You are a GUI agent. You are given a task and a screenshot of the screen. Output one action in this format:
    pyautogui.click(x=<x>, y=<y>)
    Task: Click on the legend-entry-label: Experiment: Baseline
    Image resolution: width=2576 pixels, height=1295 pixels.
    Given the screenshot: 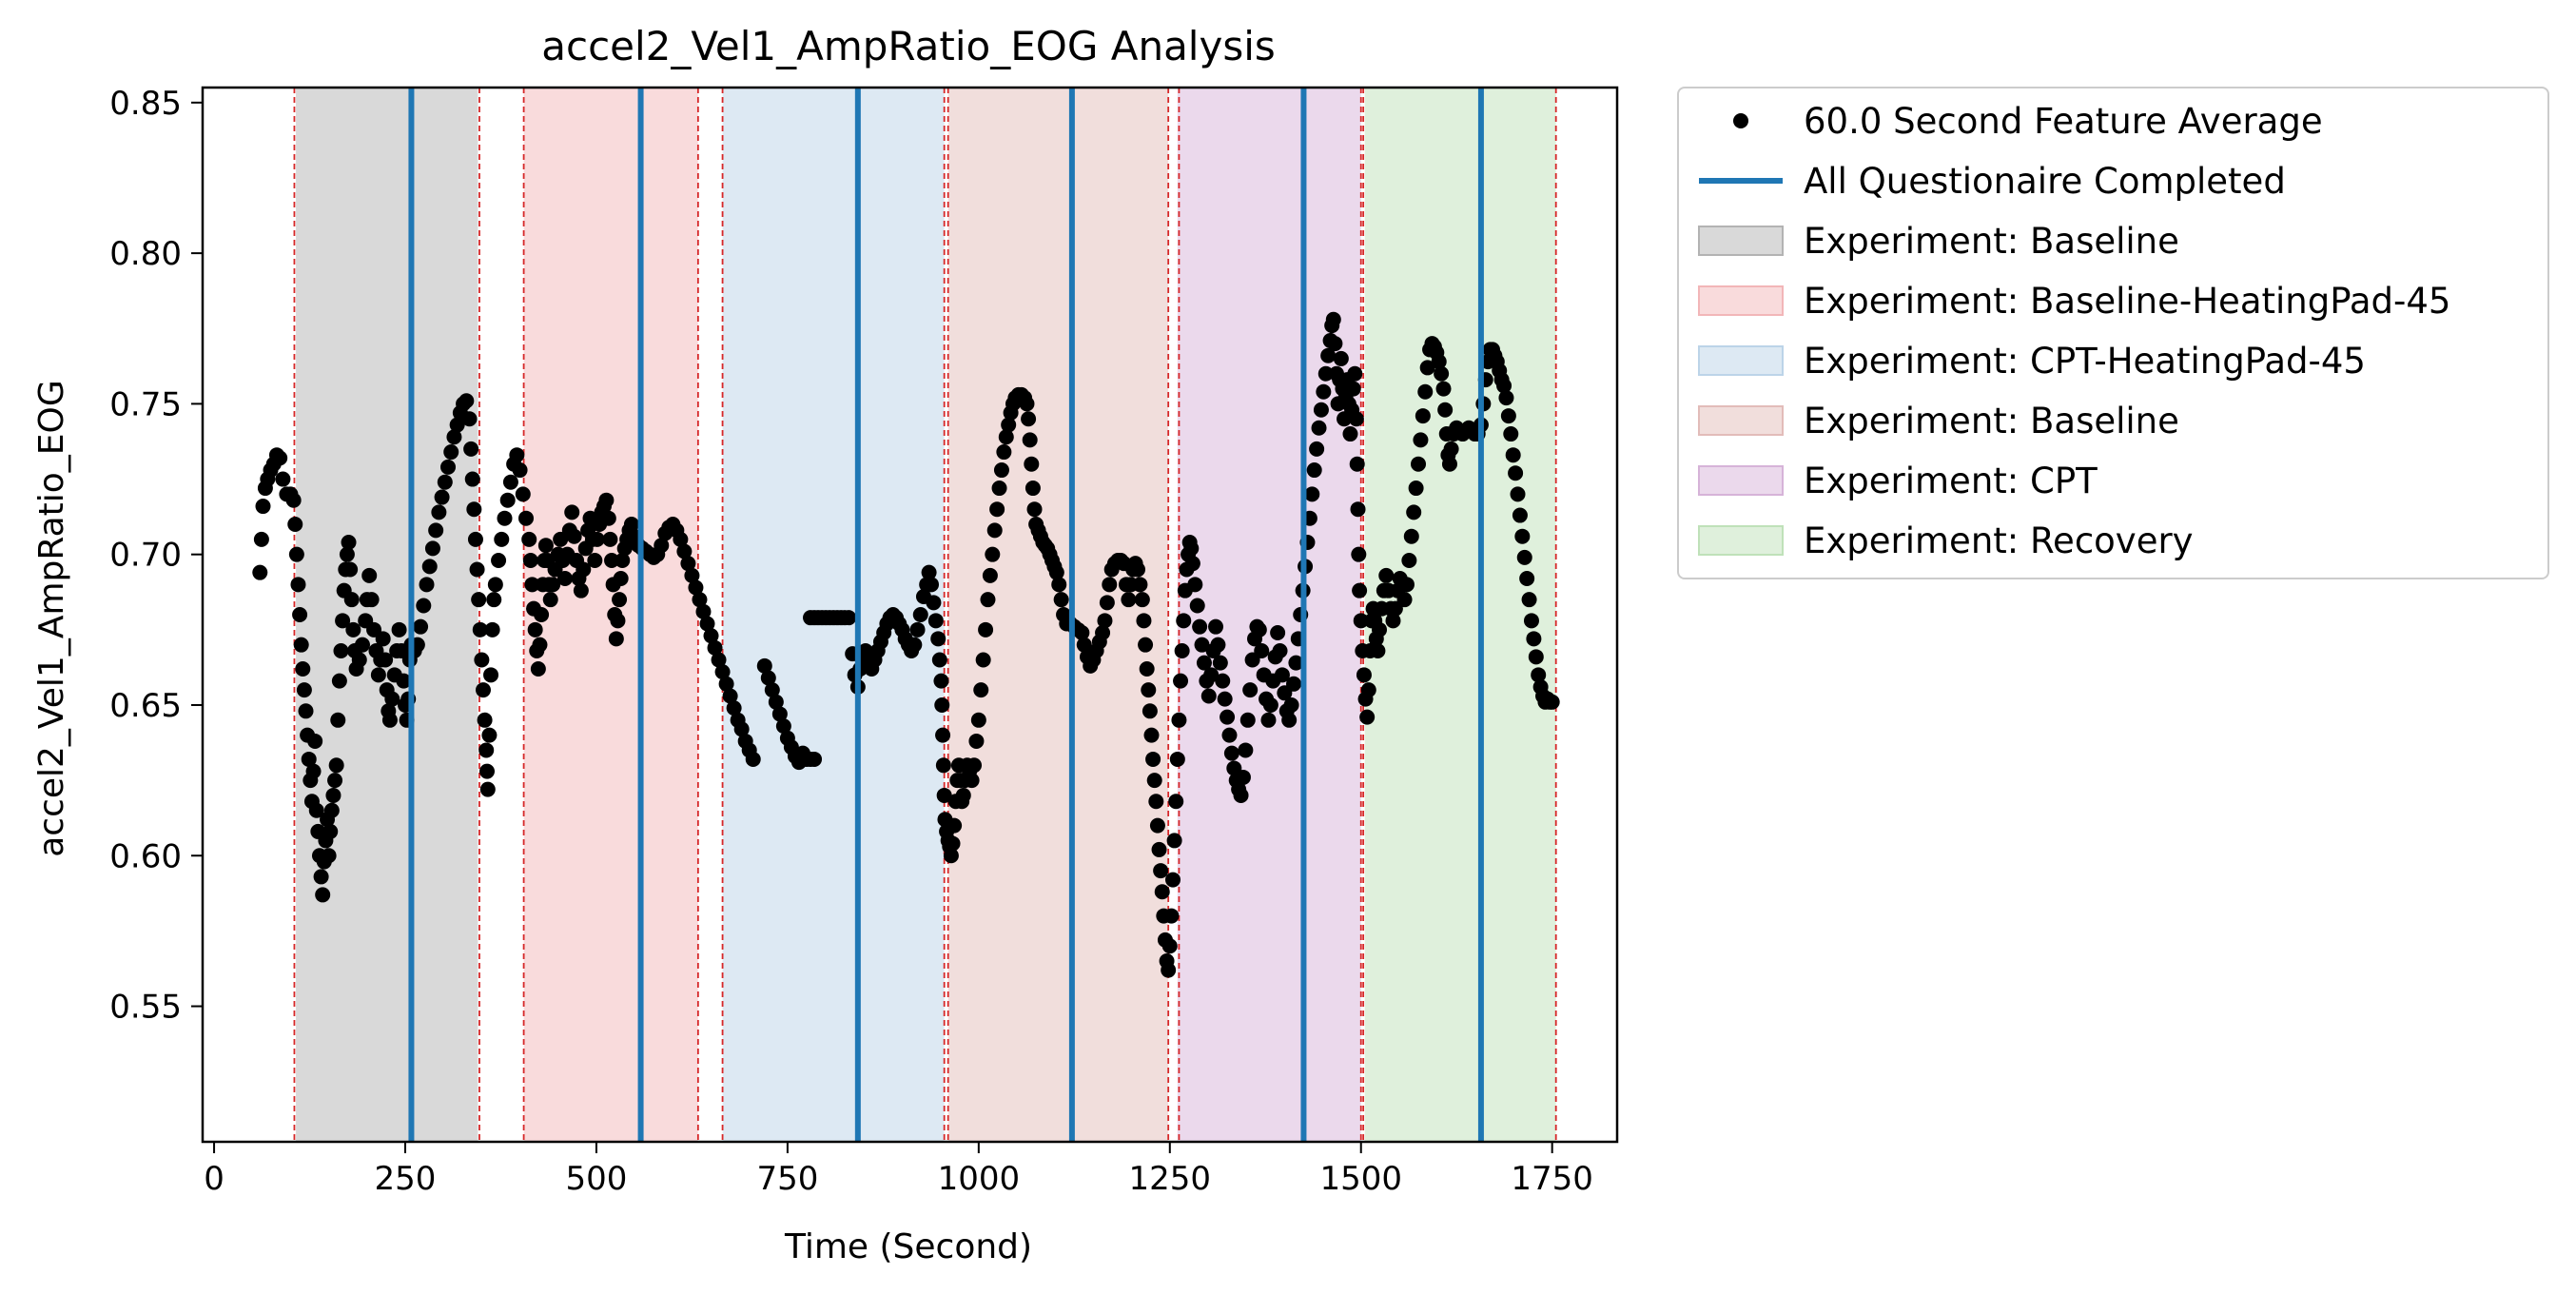 What is the action you would take?
    pyautogui.click(x=1992, y=421)
    